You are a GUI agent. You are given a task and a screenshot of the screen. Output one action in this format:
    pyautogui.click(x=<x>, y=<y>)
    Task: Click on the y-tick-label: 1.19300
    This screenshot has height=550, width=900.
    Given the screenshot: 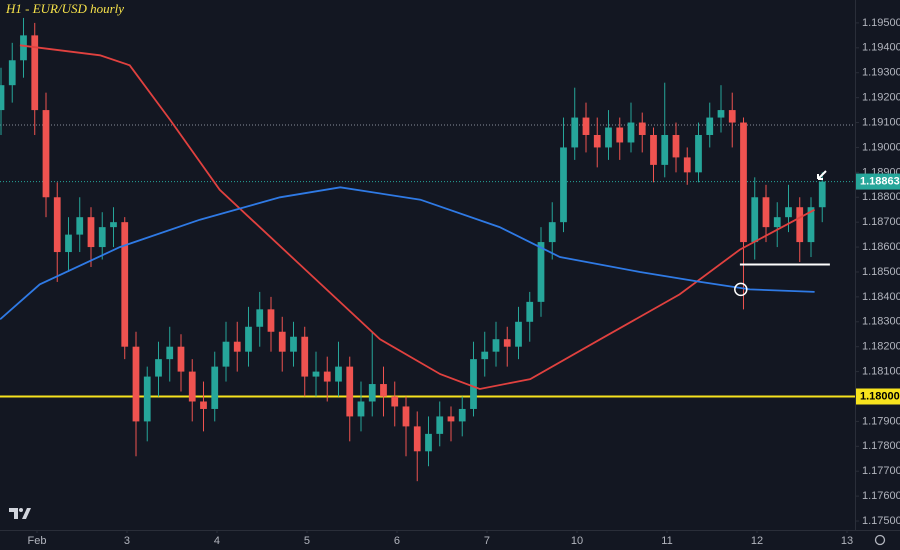 What is the action you would take?
    pyautogui.click(x=881, y=73)
    